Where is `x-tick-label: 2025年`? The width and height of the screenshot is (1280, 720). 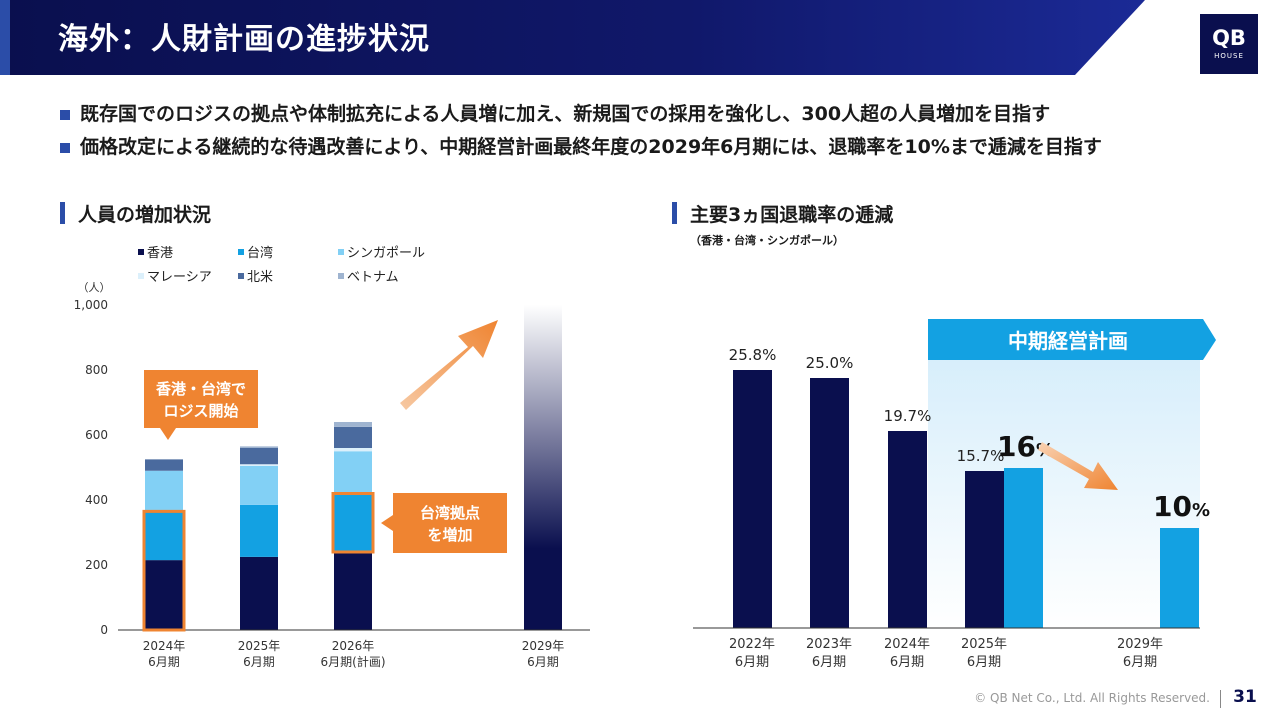 x-tick-label: 2025年 is located at coordinates (259, 646).